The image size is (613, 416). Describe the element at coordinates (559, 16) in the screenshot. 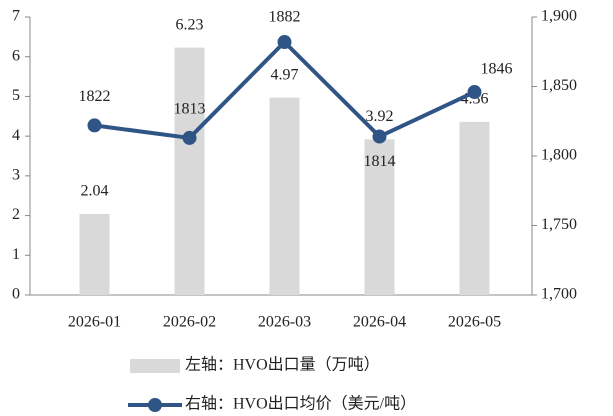

I see `y2-tick-label: 1,900` at that location.